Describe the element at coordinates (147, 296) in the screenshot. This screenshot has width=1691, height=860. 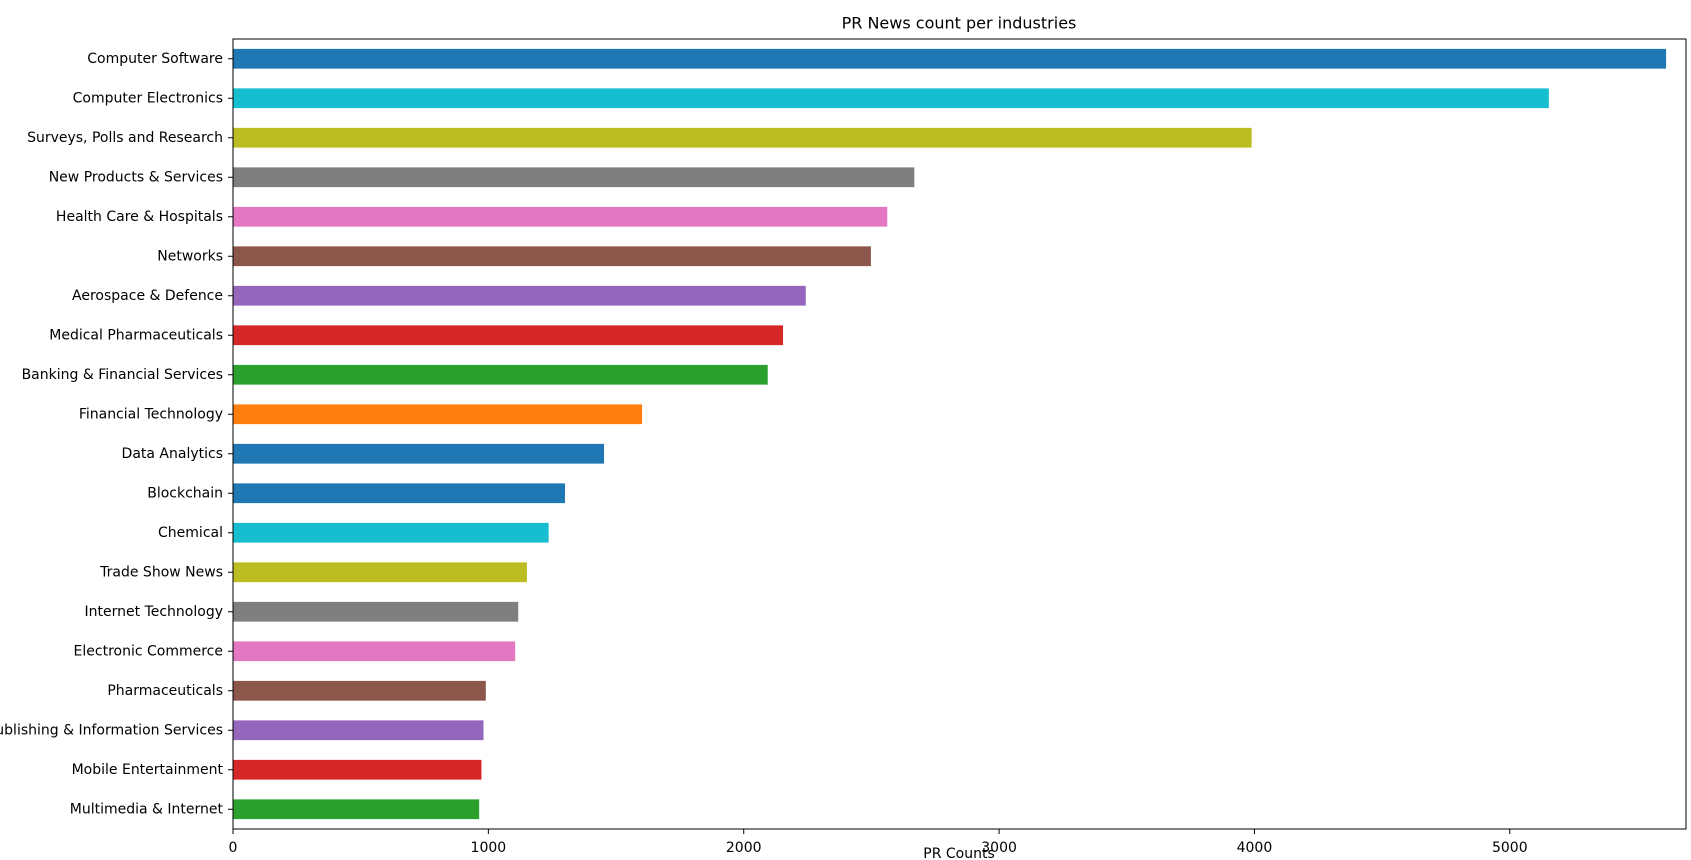
I see `y-tick-label: Aerospace & Defence` at that location.